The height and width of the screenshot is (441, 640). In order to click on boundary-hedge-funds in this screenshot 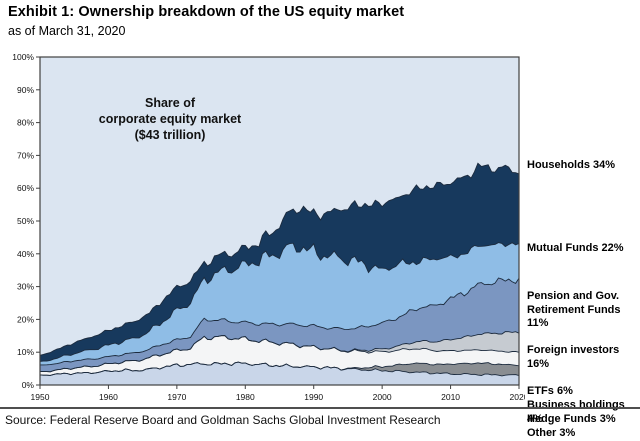, I will do `click(279, 368)`.